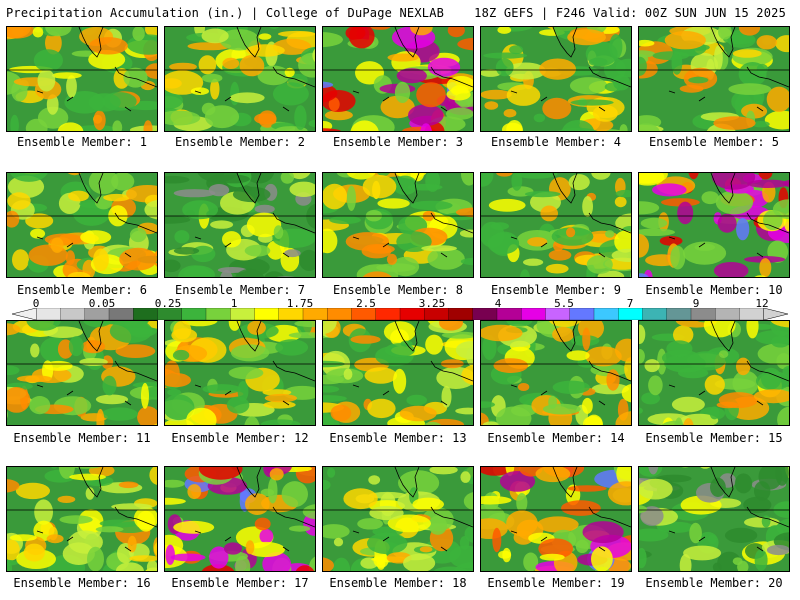 Image resolution: width=800 pixels, height=600 pixels. What do you see at coordinates (102, 303) in the screenshot?
I see `legend-label: 0.05` at bounding box center [102, 303].